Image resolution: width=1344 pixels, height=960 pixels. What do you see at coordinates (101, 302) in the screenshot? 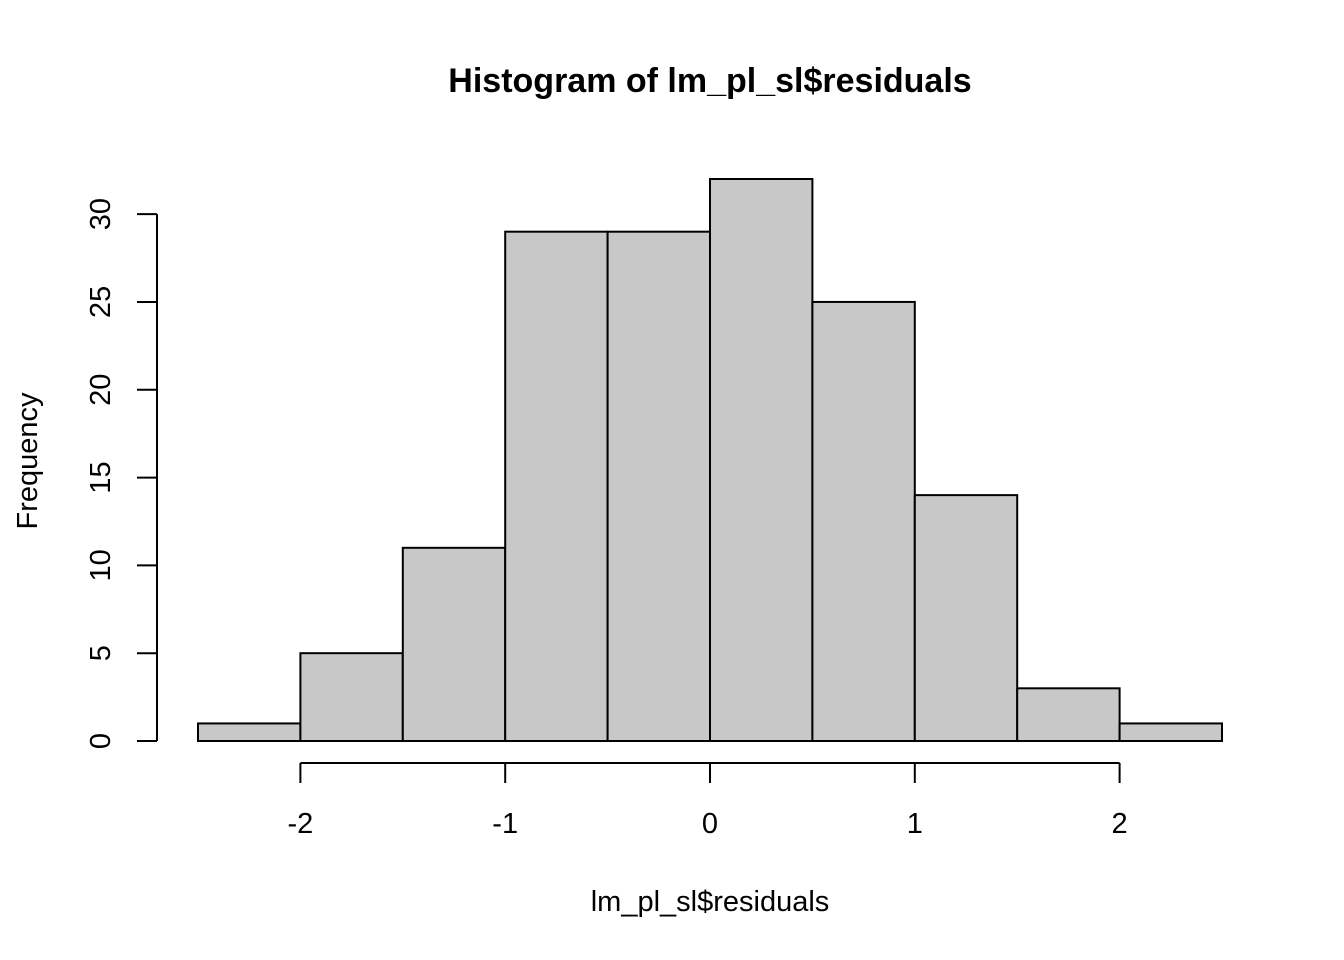
I see `y-tick-label: 25` at bounding box center [101, 302].